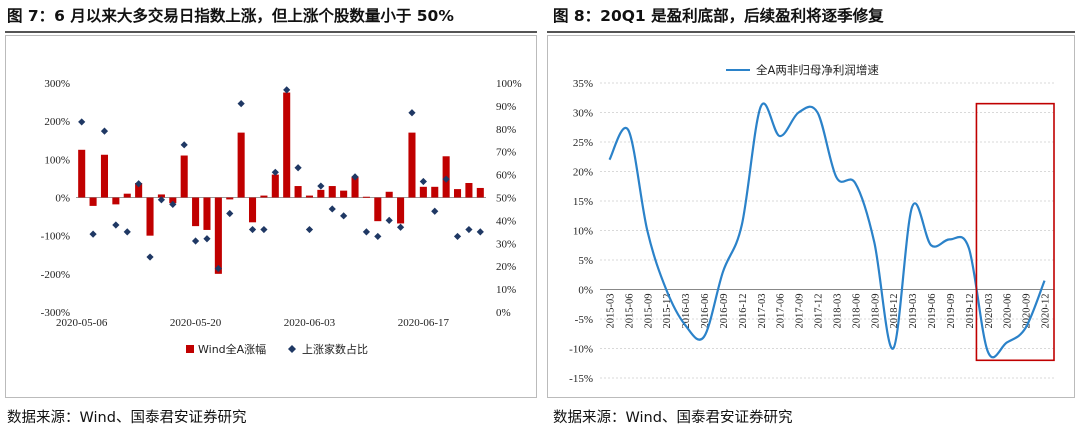 The image size is (1080, 431). Describe the element at coordinates (648, 311) in the screenshot. I see `x-tick-label: 2015-09` at that location.